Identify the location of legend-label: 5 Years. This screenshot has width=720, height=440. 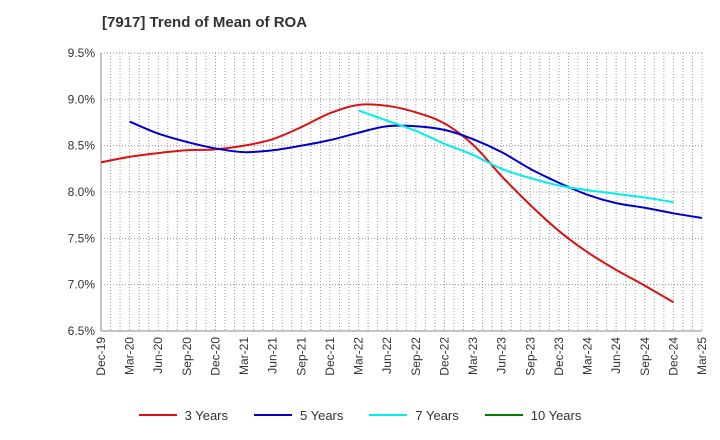
(322, 415).